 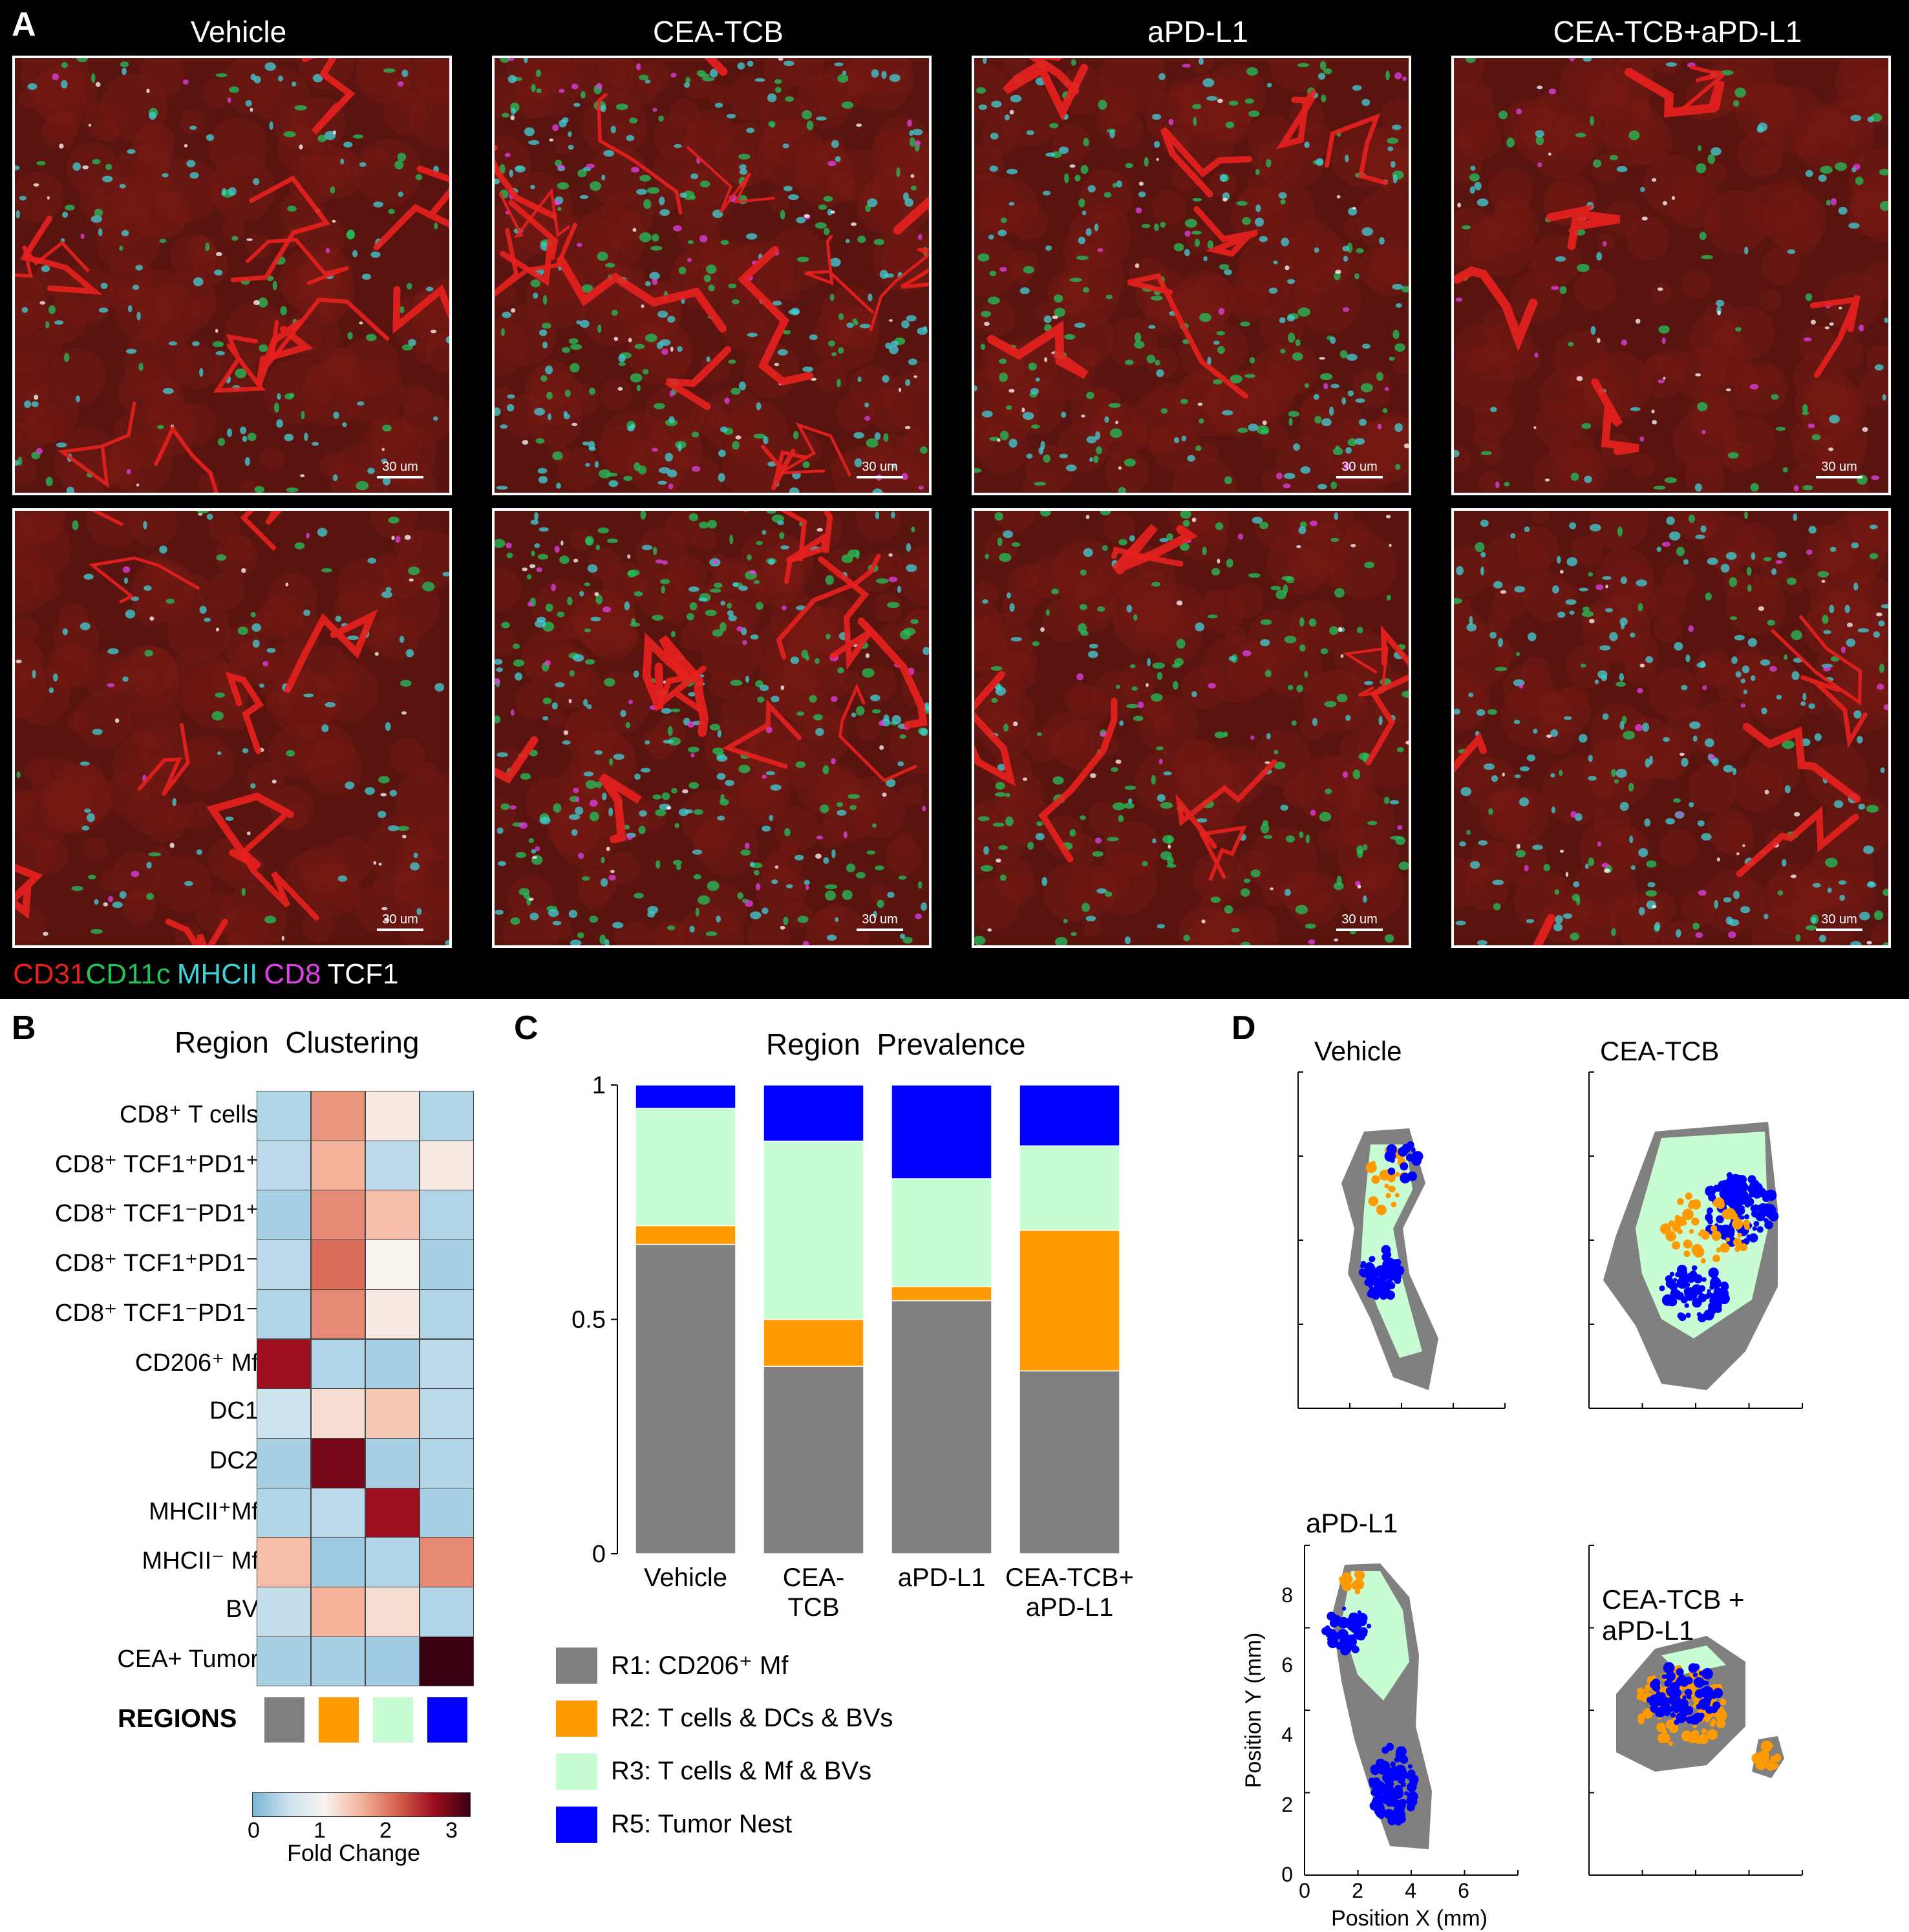 I want to click on micrograph-apdl1-1: 30 um, so click(x=1192, y=275).